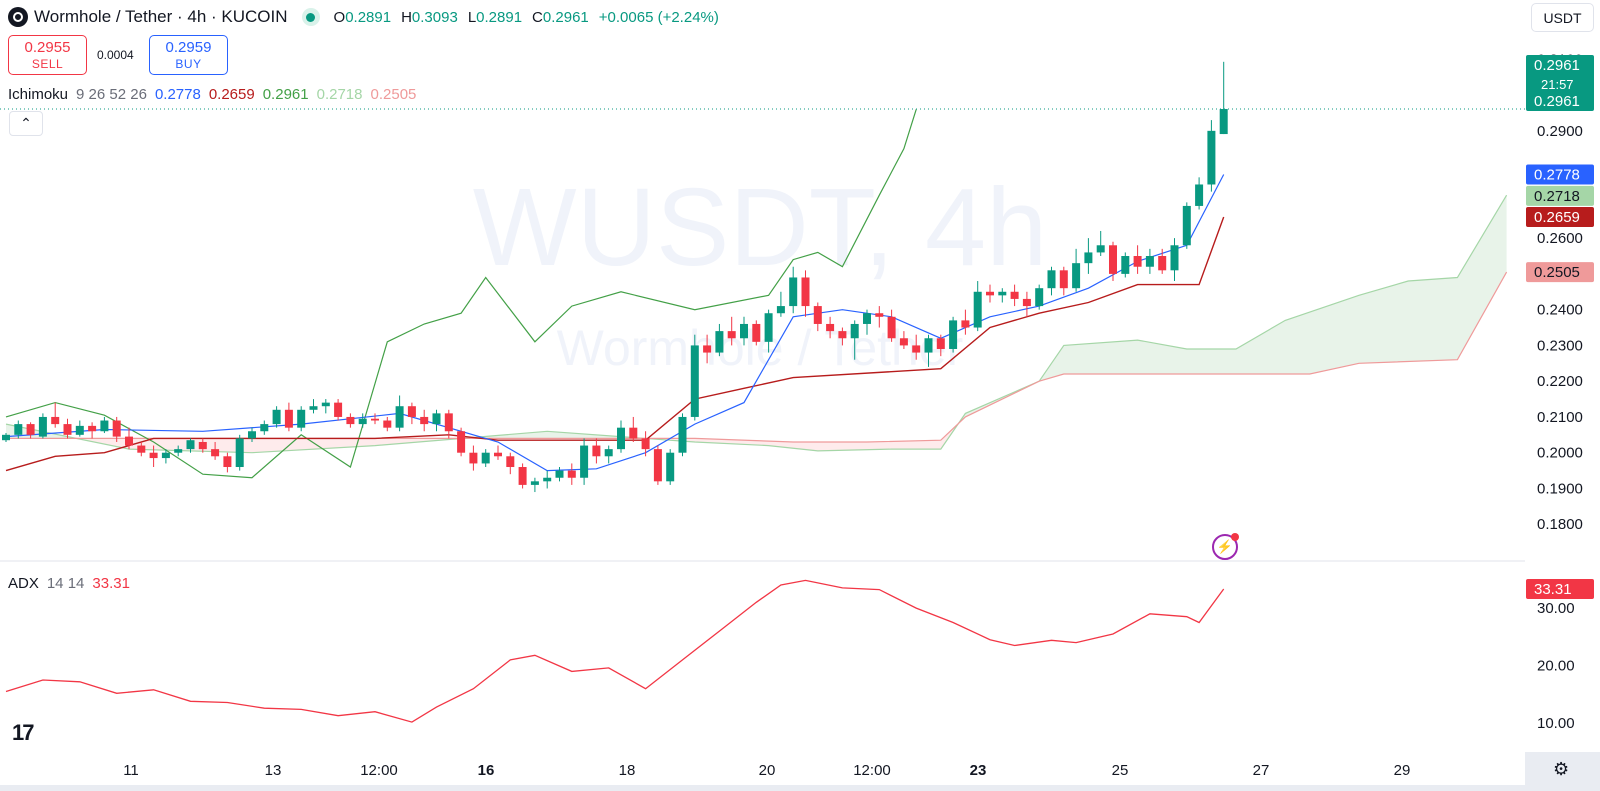  I want to click on price-tick-label: 0.2900, so click(1560, 131).